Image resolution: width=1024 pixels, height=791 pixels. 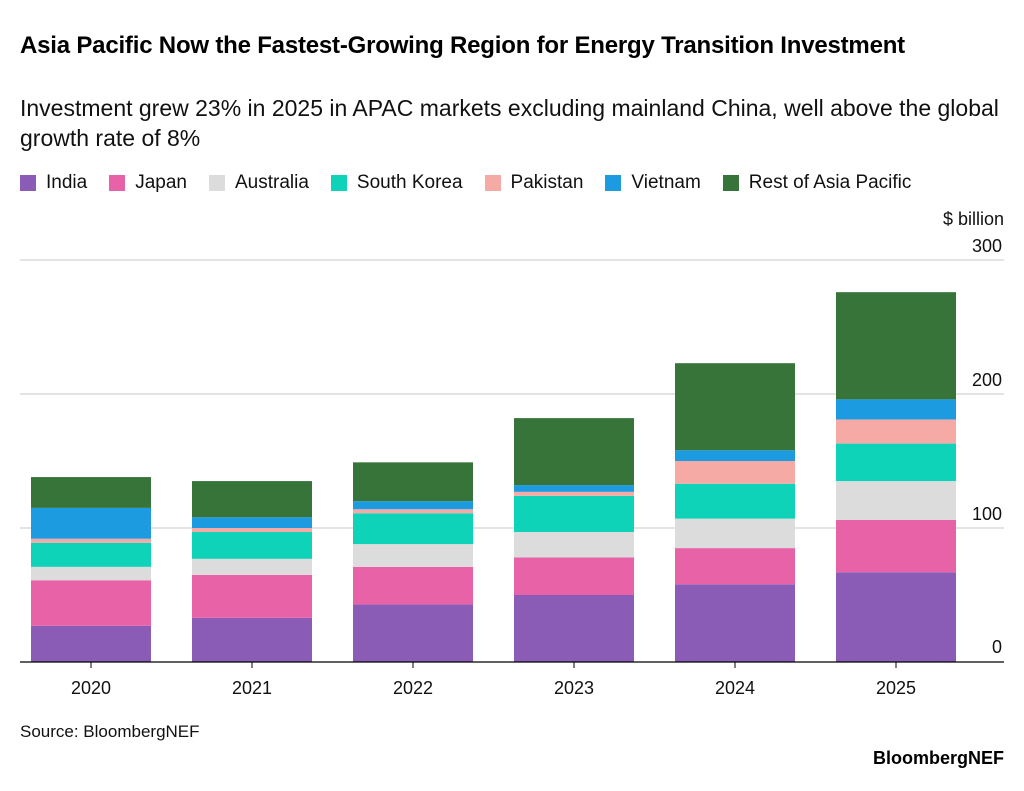 What do you see at coordinates (735, 533) in the screenshot?
I see `bar-segment-australia-2024` at bounding box center [735, 533].